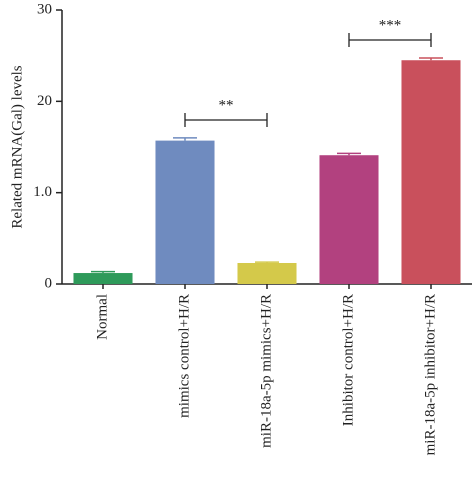 The height and width of the screenshot is (497, 474). Describe the element at coordinates (44, 101) in the screenshot. I see `y-tick-label: 20` at that location.